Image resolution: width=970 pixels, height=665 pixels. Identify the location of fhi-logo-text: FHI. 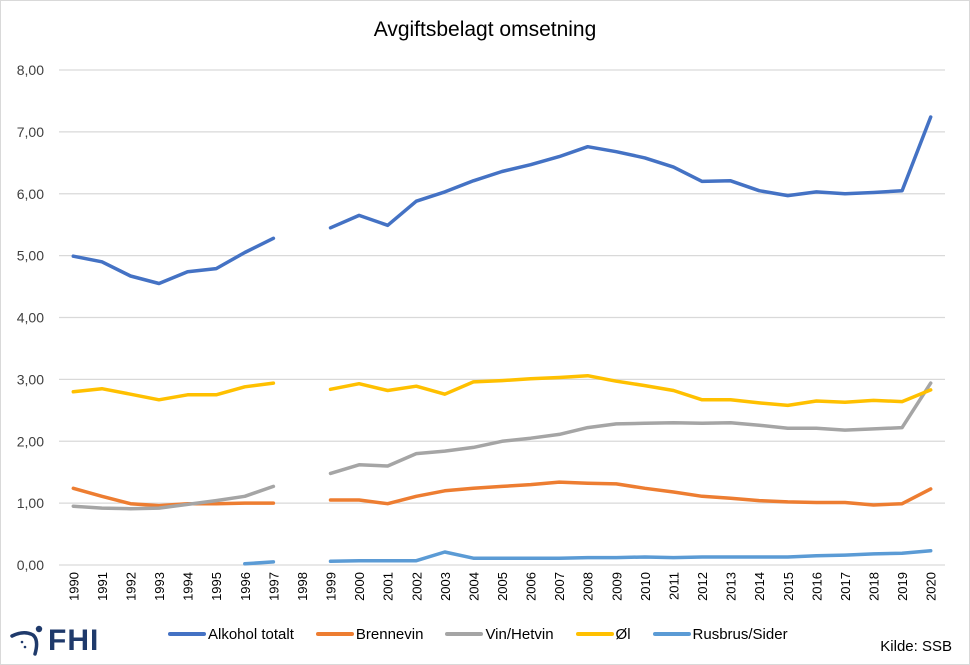
(74, 640).